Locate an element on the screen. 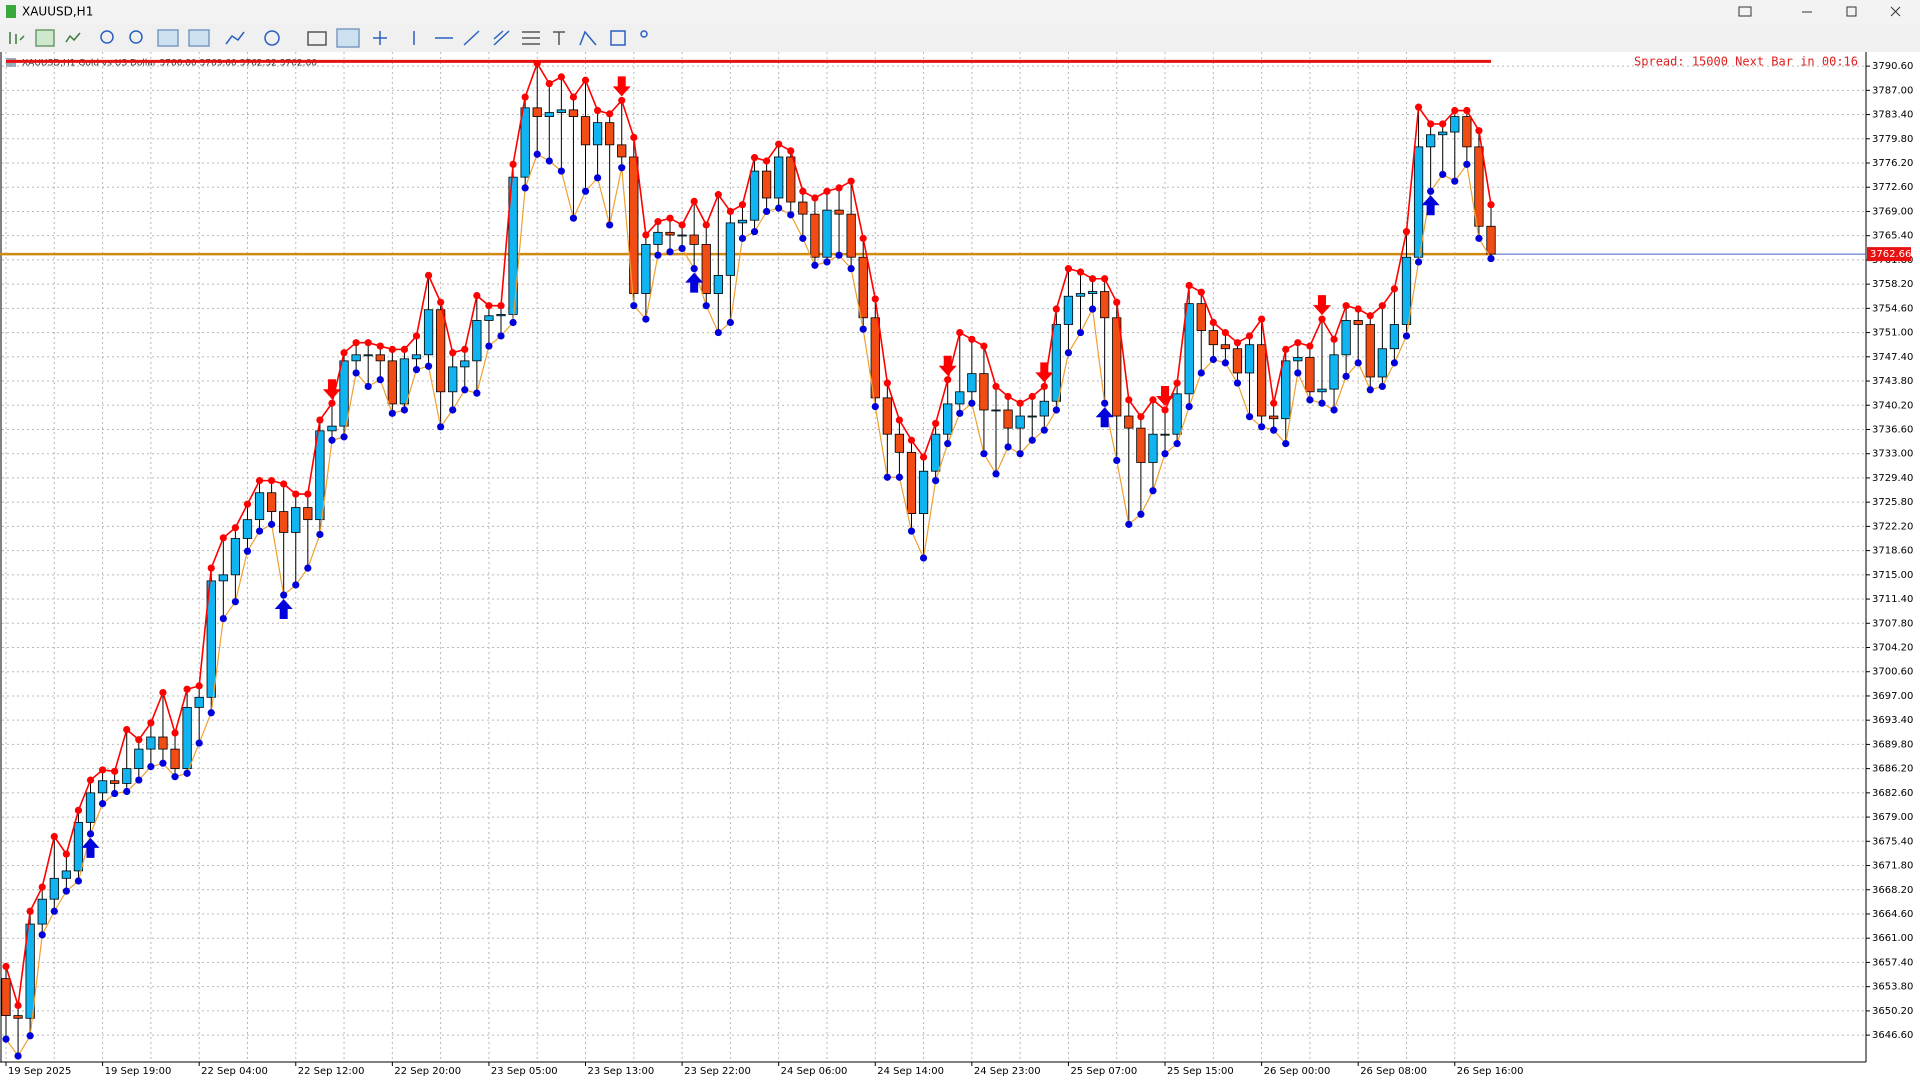 The height and width of the screenshot is (1084, 1920). tool-grid is located at coordinates (168, 38).